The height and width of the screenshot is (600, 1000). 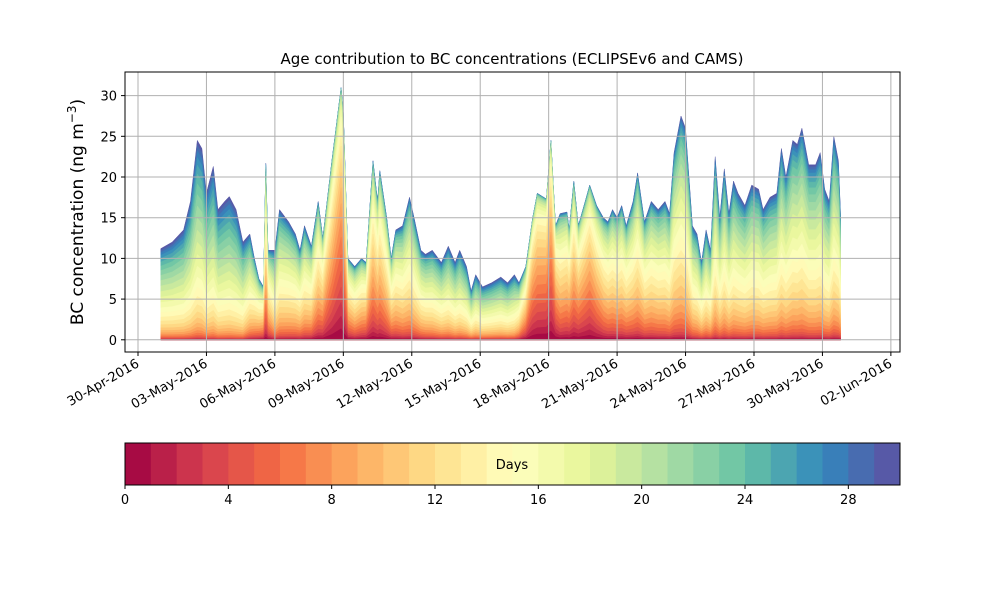 I want to click on y-tick-label: 20, so click(x=108, y=178).